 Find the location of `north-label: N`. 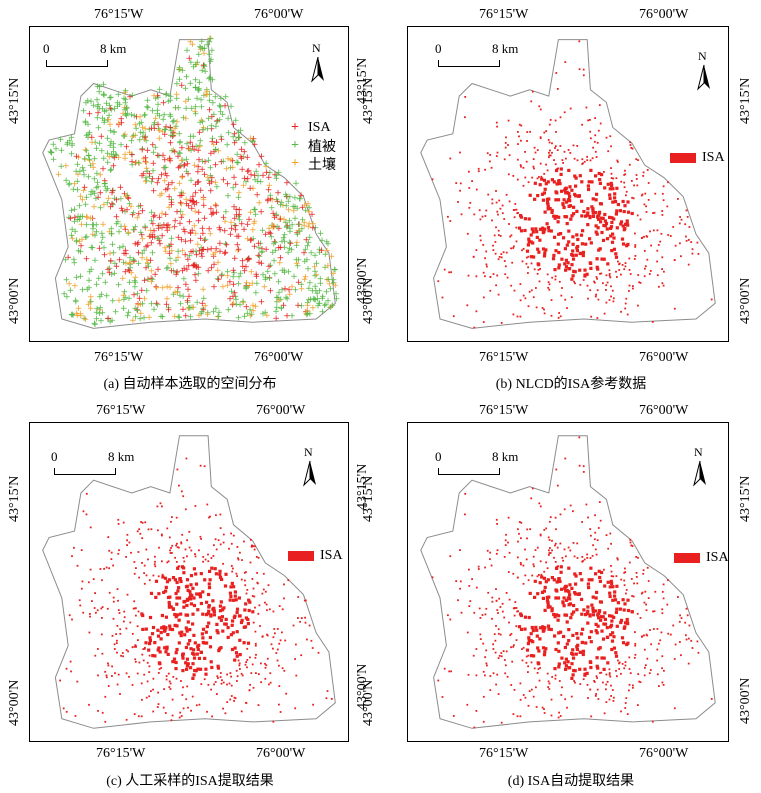

north-label: N is located at coordinates (698, 452).